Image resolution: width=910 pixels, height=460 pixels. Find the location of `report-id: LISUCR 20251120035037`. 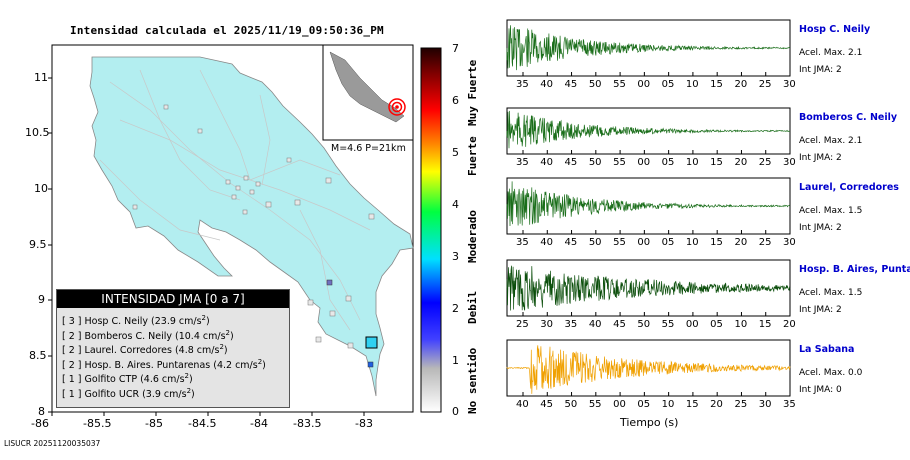

report-id: LISUCR 20251120035037 is located at coordinates (52, 443).